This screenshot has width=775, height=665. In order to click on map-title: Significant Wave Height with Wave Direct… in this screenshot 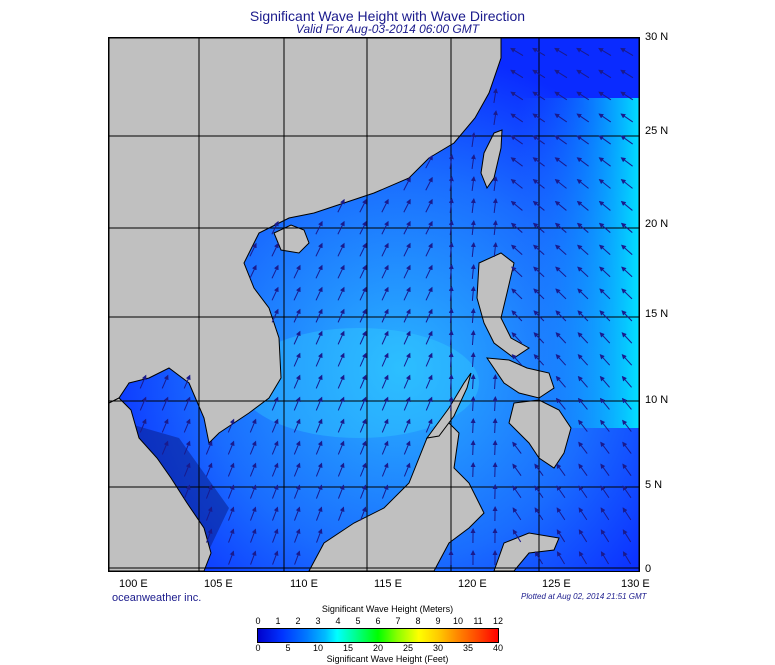, I will do `click(387, 16)`.